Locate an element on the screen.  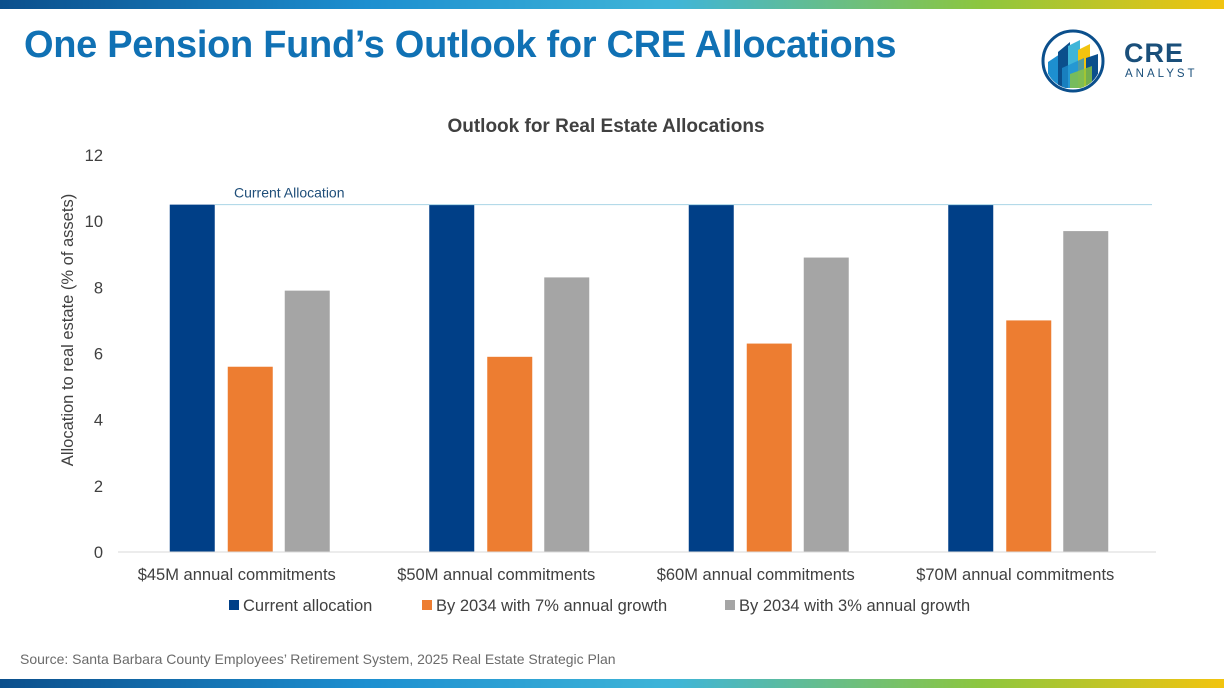
logo-text-main: CRE is located at coordinates (1154, 53).